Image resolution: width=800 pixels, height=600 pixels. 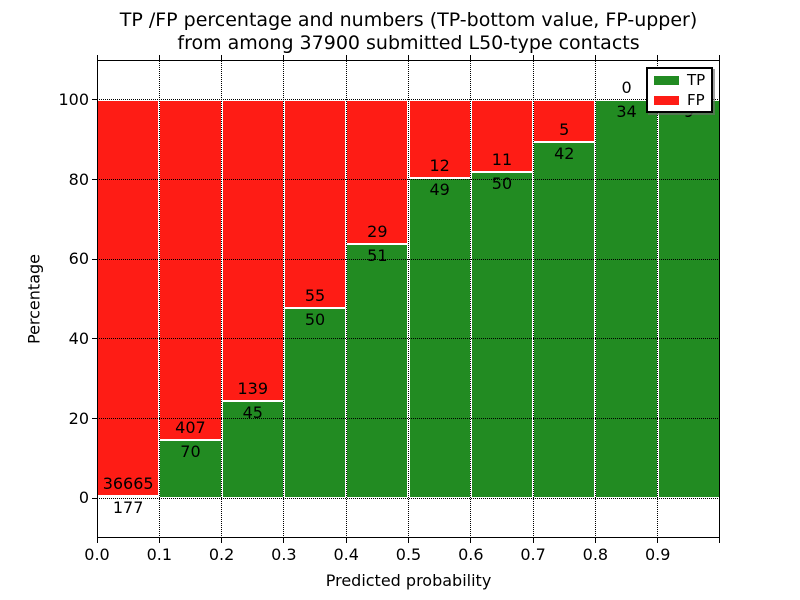 What do you see at coordinates (408, 57) in the screenshot?
I see `x-tick-top-0.5` at bounding box center [408, 57].